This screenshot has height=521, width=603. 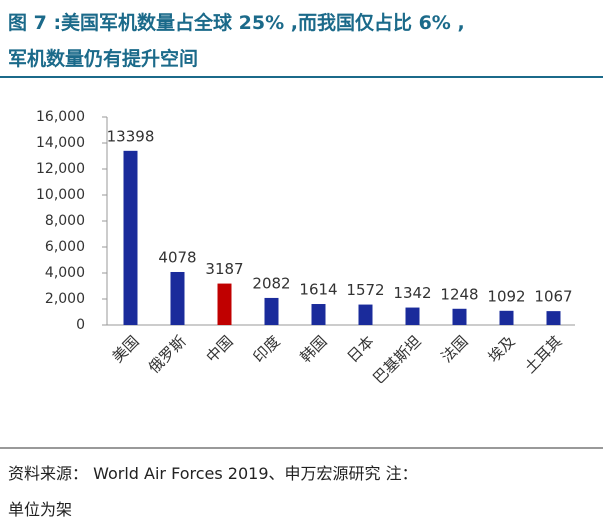 What do you see at coordinates (220, 349) in the screenshot?
I see `x-tick-label: 中国` at bounding box center [220, 349].